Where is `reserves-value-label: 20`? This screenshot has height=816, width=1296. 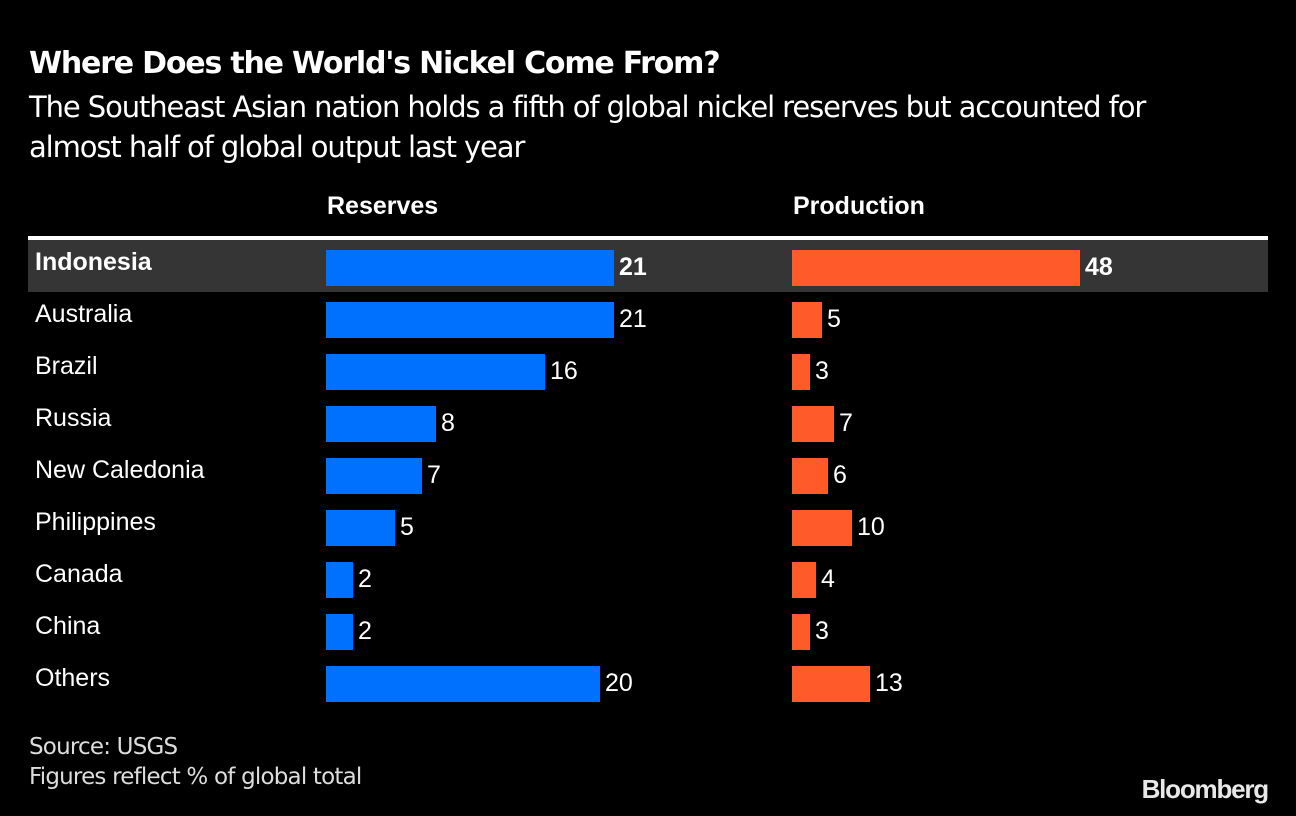
reserves-value-label: 20 is located at coordinates (619, 683).